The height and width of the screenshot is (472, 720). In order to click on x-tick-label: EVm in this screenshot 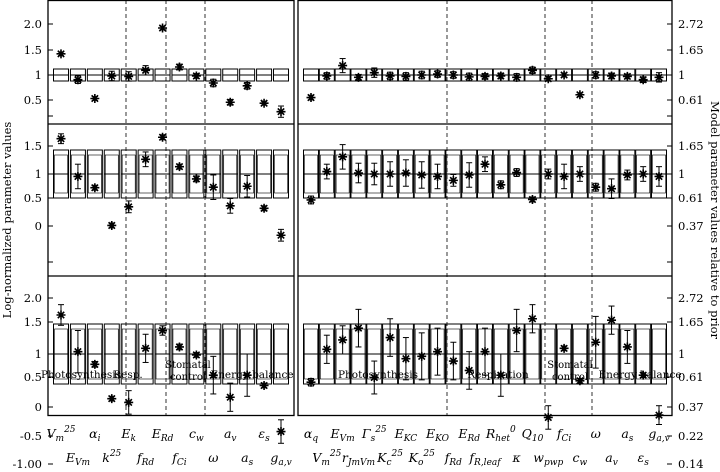, I will do `click(342, 435)`.